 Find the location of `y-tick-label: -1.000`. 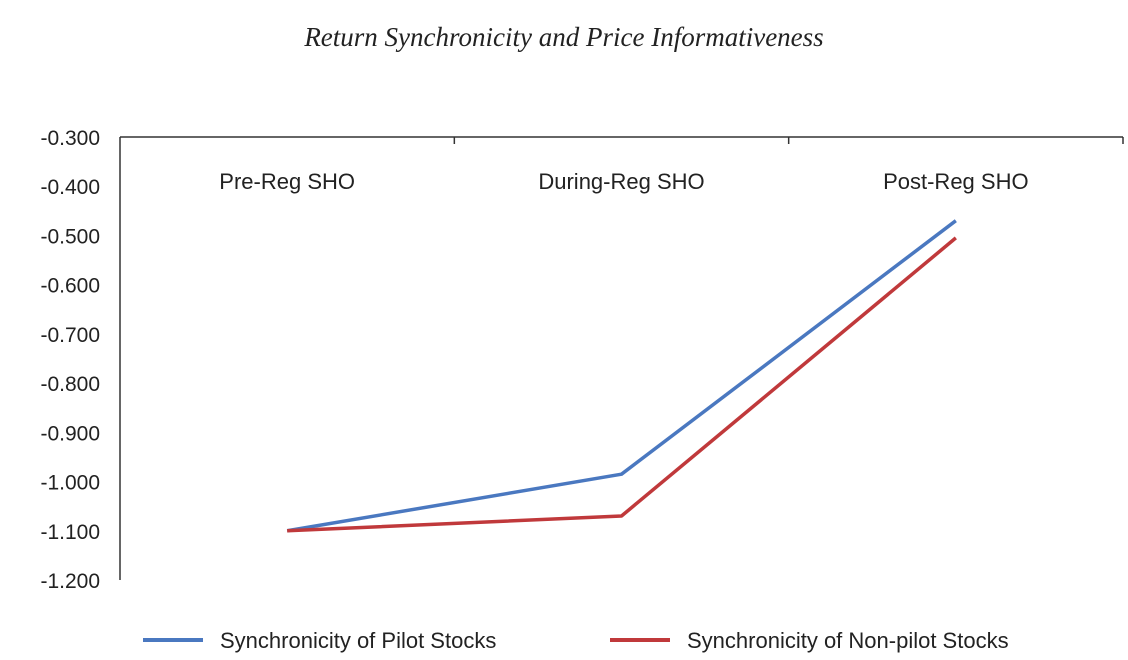

y-tick-label: -1.000 is located at coordinates (70, 483).